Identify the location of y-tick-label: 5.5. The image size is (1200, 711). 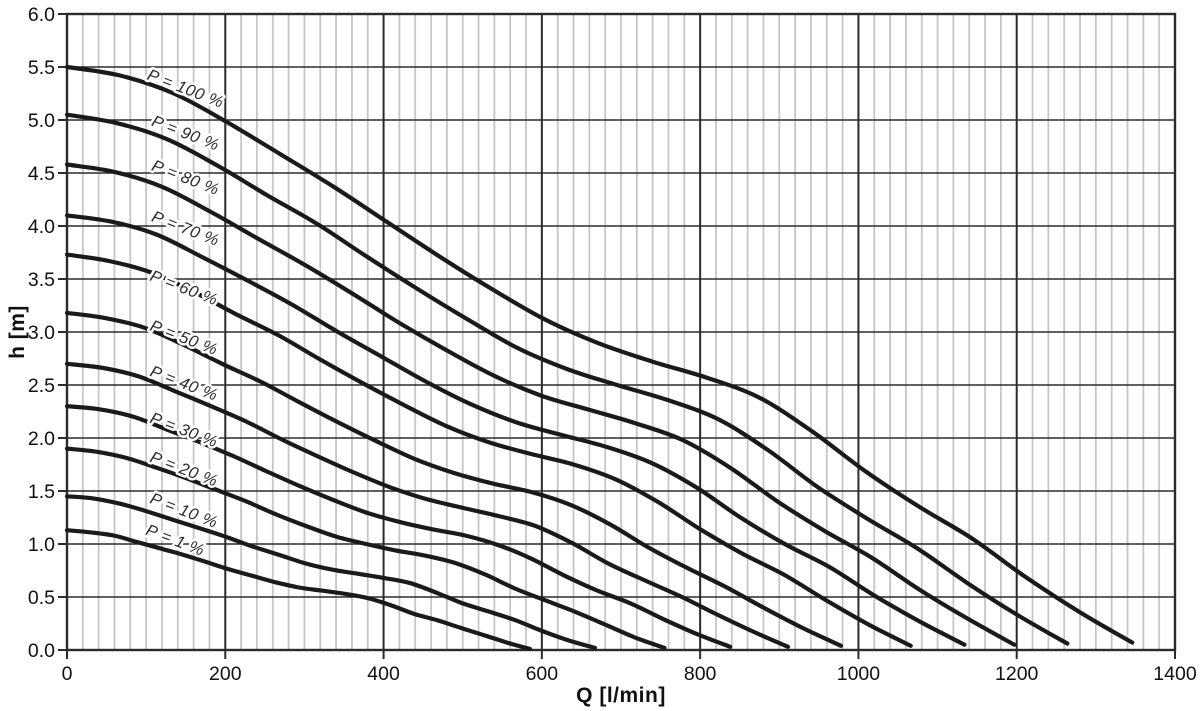
(41, 68).